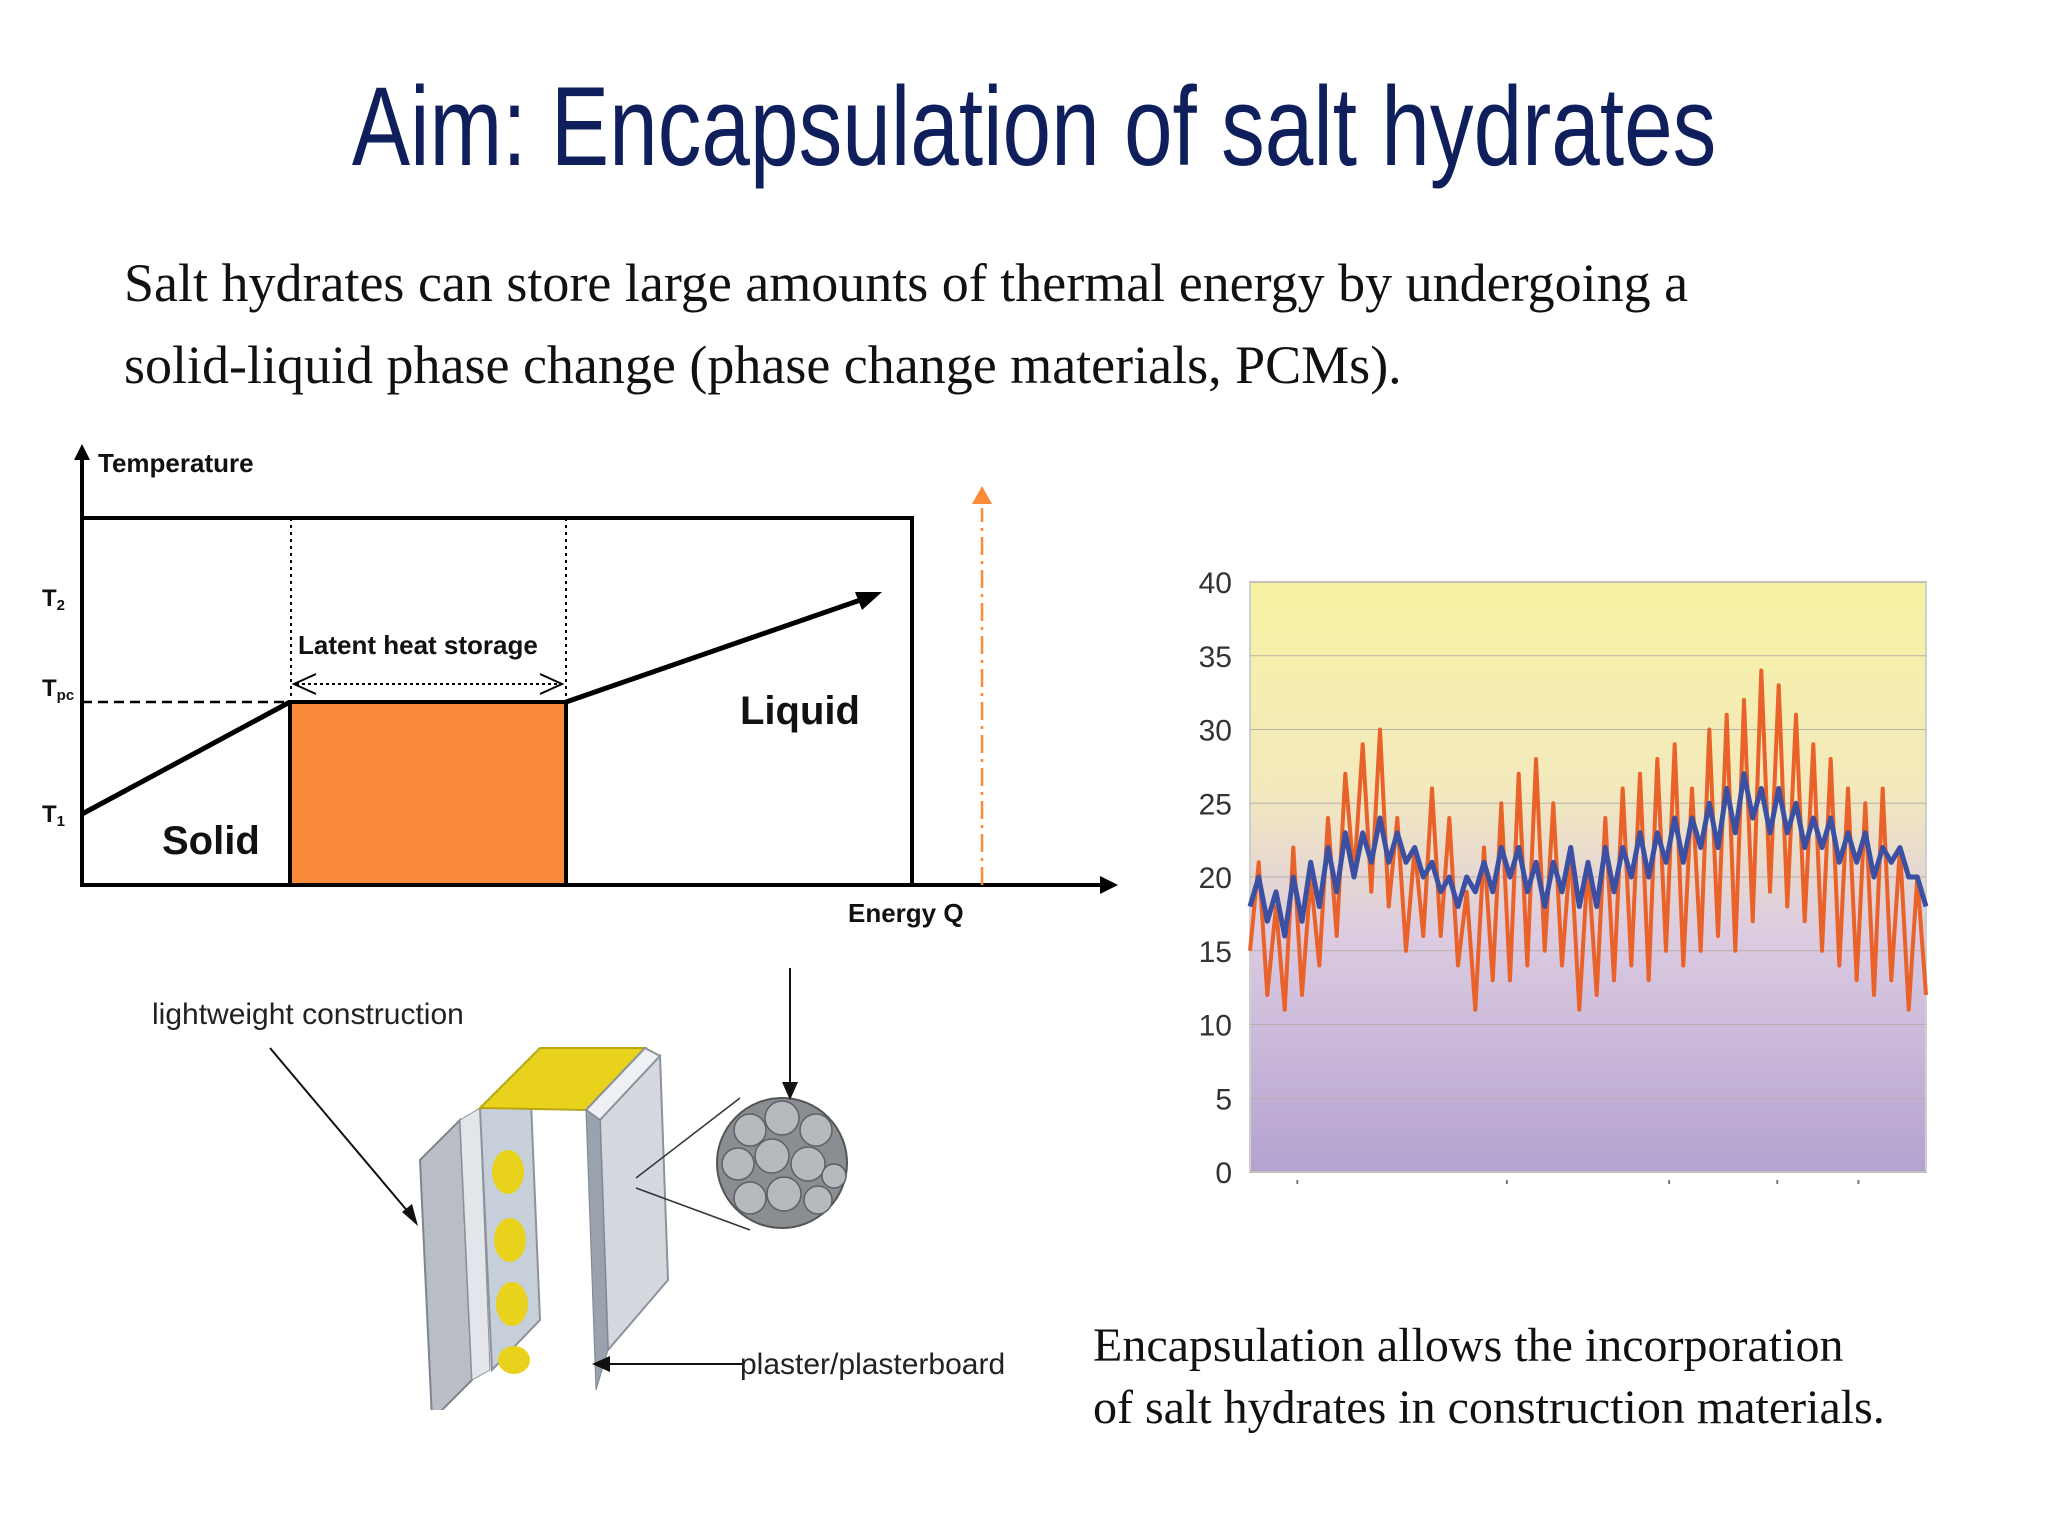 Image resolution: width=2048 pixels, height=1536 pixels. I want to click on construction-pointer, so click(342, 1134).